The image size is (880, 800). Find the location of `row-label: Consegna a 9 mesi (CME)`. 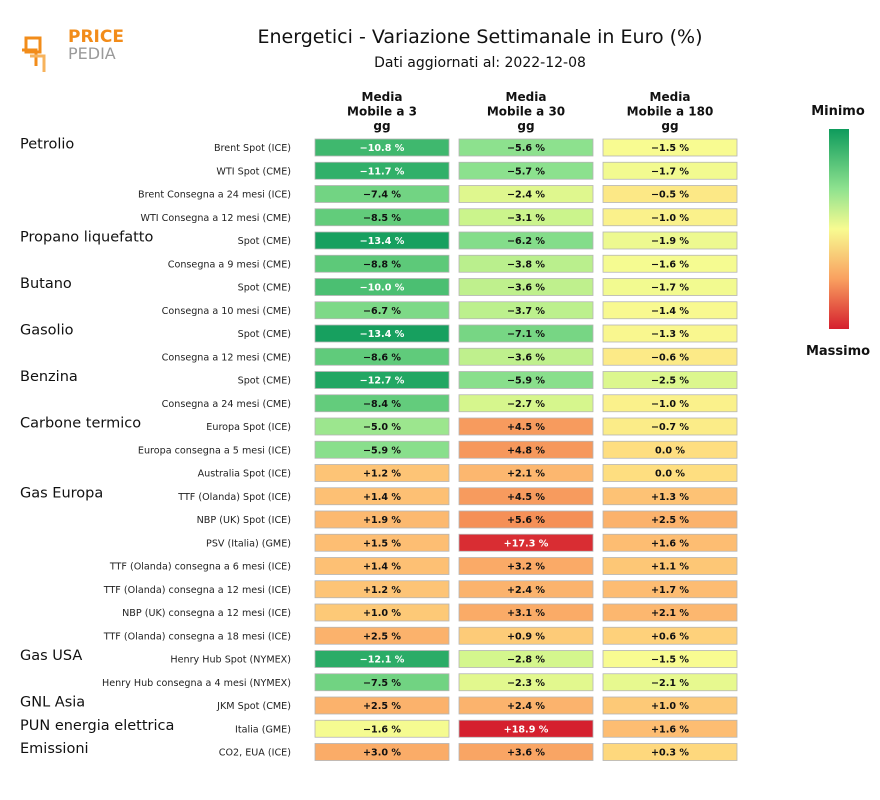

row-label: Consegna a 9 mesi (CME) is located at coordinates (229, 264).